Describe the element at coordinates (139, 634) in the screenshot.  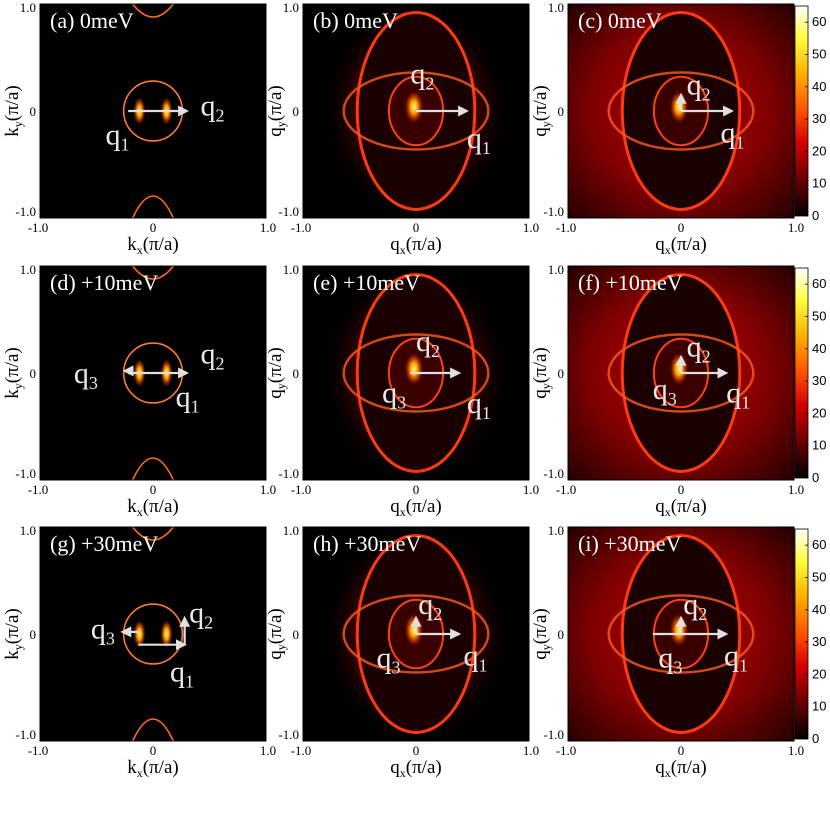
I see `hotspot-left` at that location.